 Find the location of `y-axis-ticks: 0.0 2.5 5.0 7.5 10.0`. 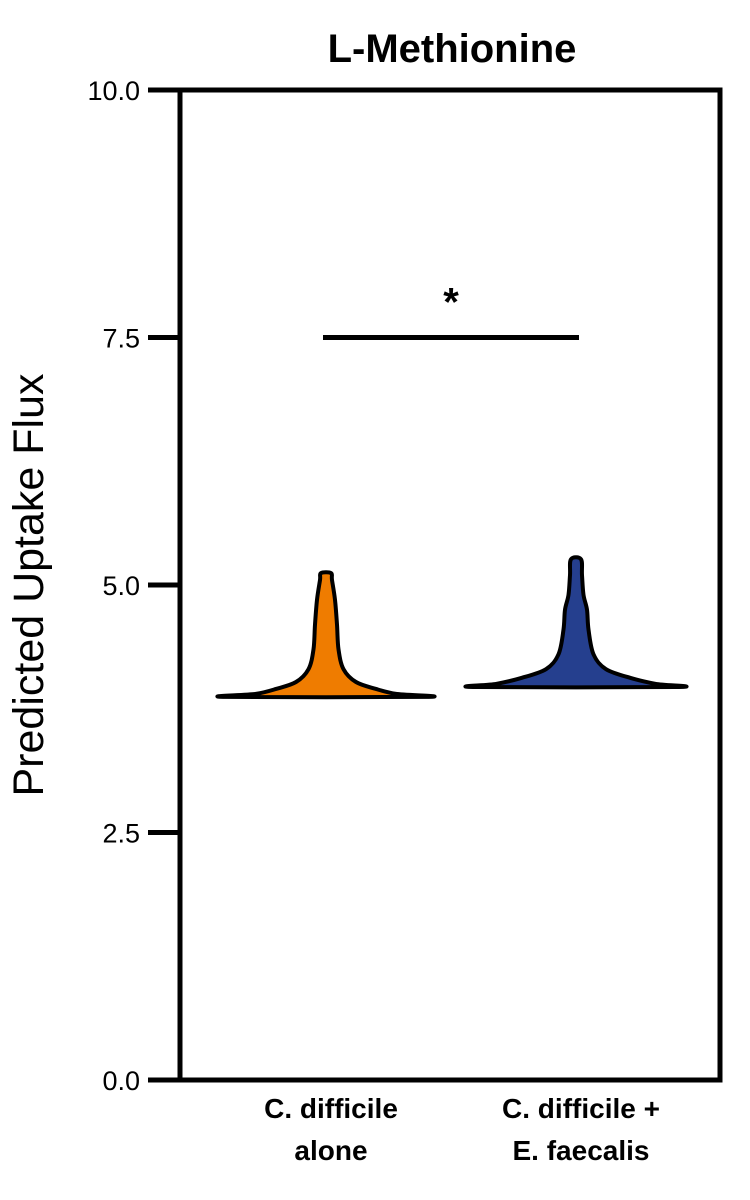

y-axis-ticks: 0.0 2.5 5.0 7.5 10.0 is located at coordinates (133, 586).